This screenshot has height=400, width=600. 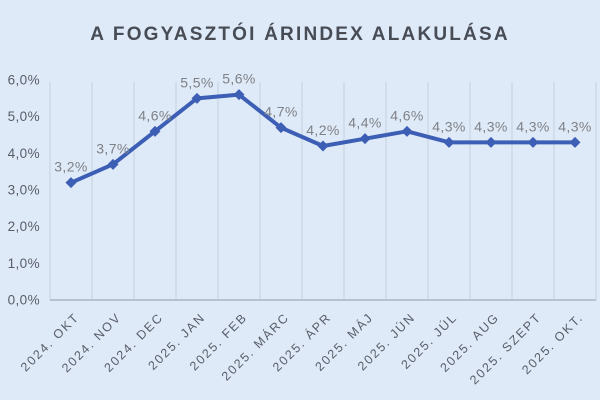 What do you see at coordinates (24, 153) in the screenshot?
I see `y-axis-tick-label: 4,0%` at bounding box center [24, 153].